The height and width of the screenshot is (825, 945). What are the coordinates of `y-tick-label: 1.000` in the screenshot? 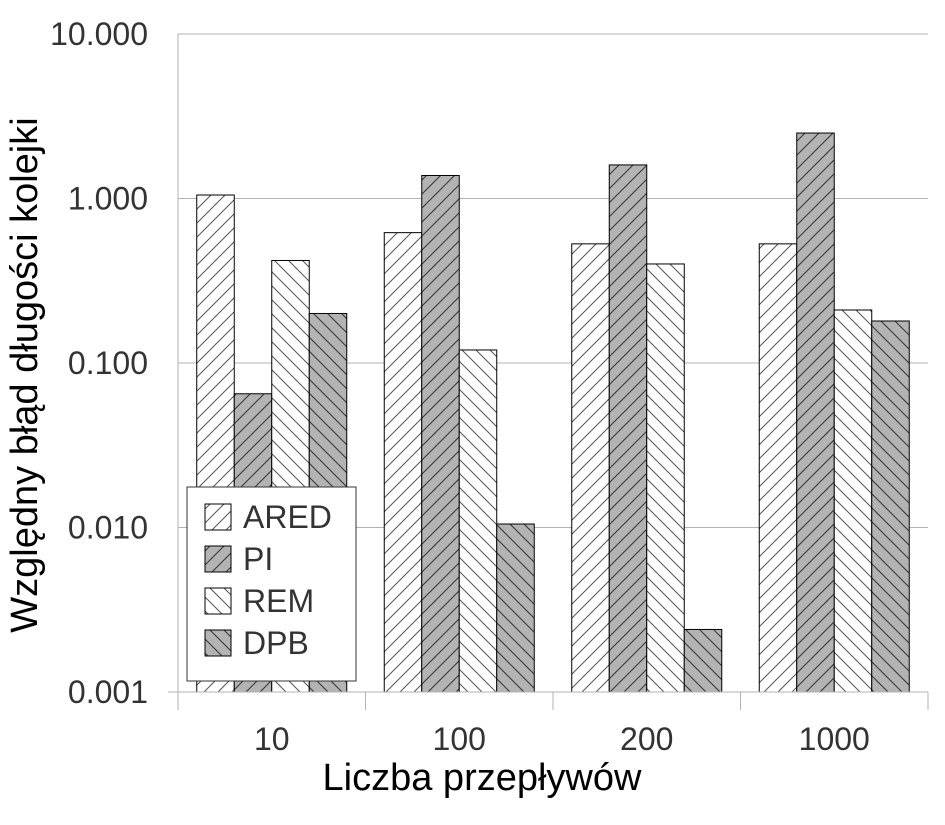 It's located at (108, 199).